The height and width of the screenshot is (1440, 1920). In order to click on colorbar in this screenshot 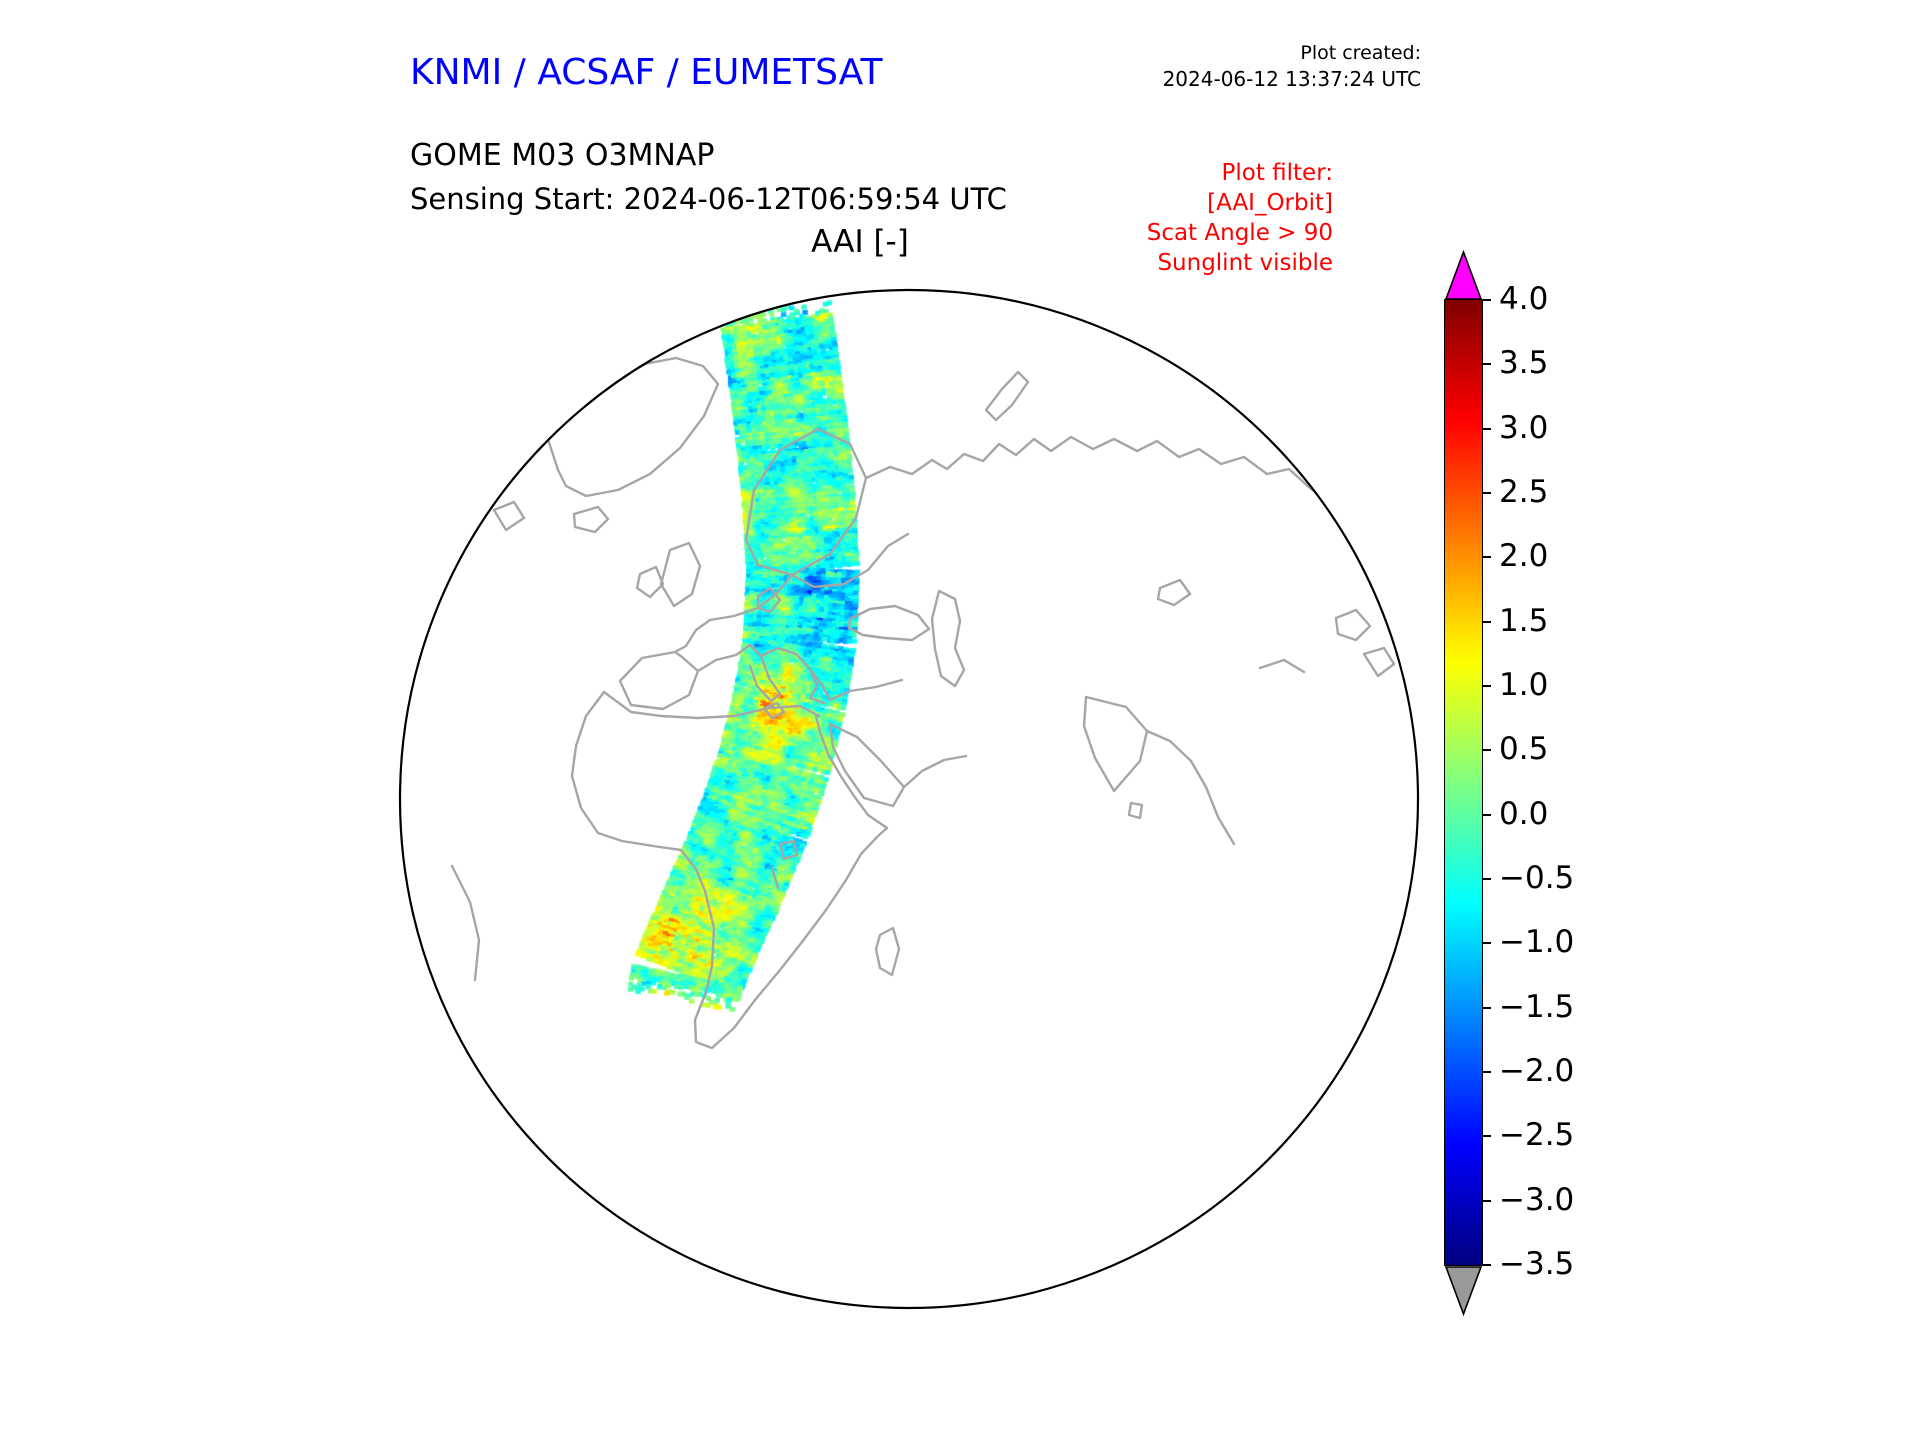, I will do `click(1463, 782)`.